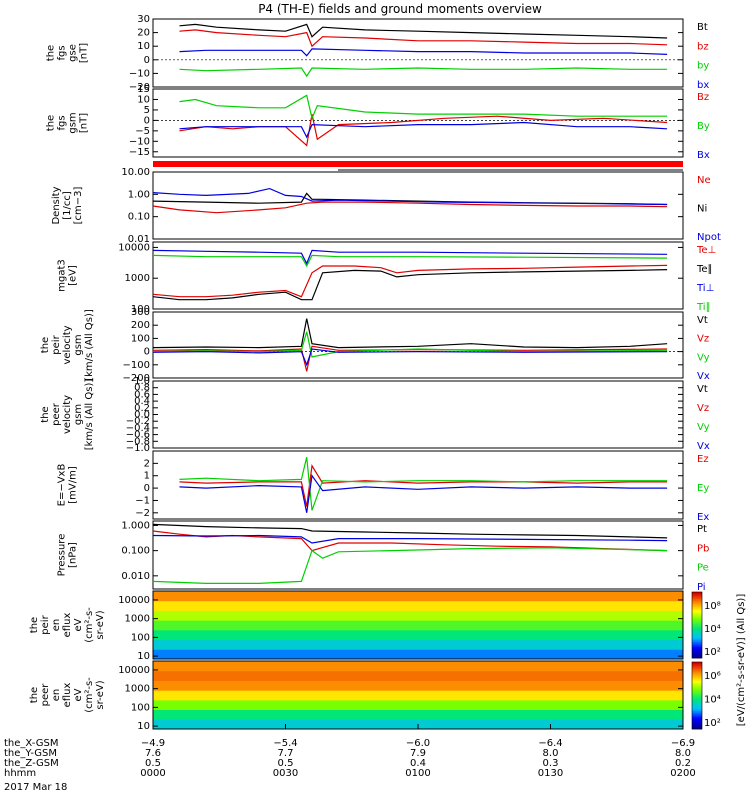 This screenshot has width=750, height=800. What do you see at coordinates (147, 463) in the screenshot?
I see `y-tick-label: 2` at bounding box center [147, 463].